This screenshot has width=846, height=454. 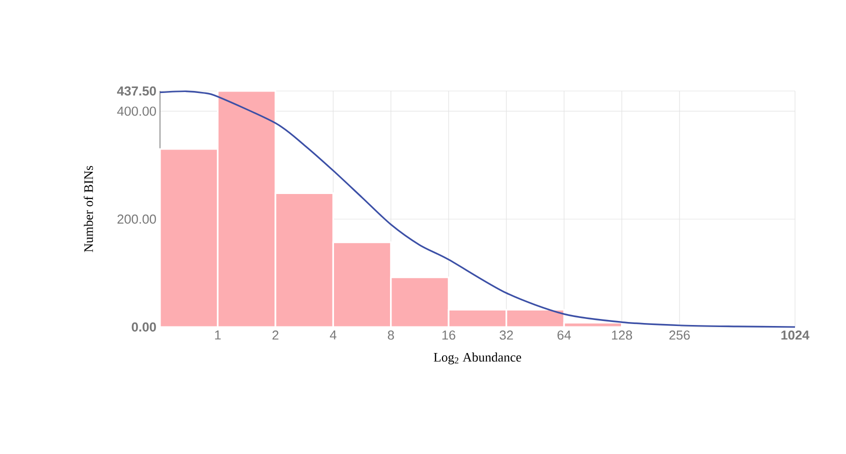 What do you see at coordinates (333, 335) in the screenshot?
I see `x-tick-label: 4` at bounding box center [333, 335].